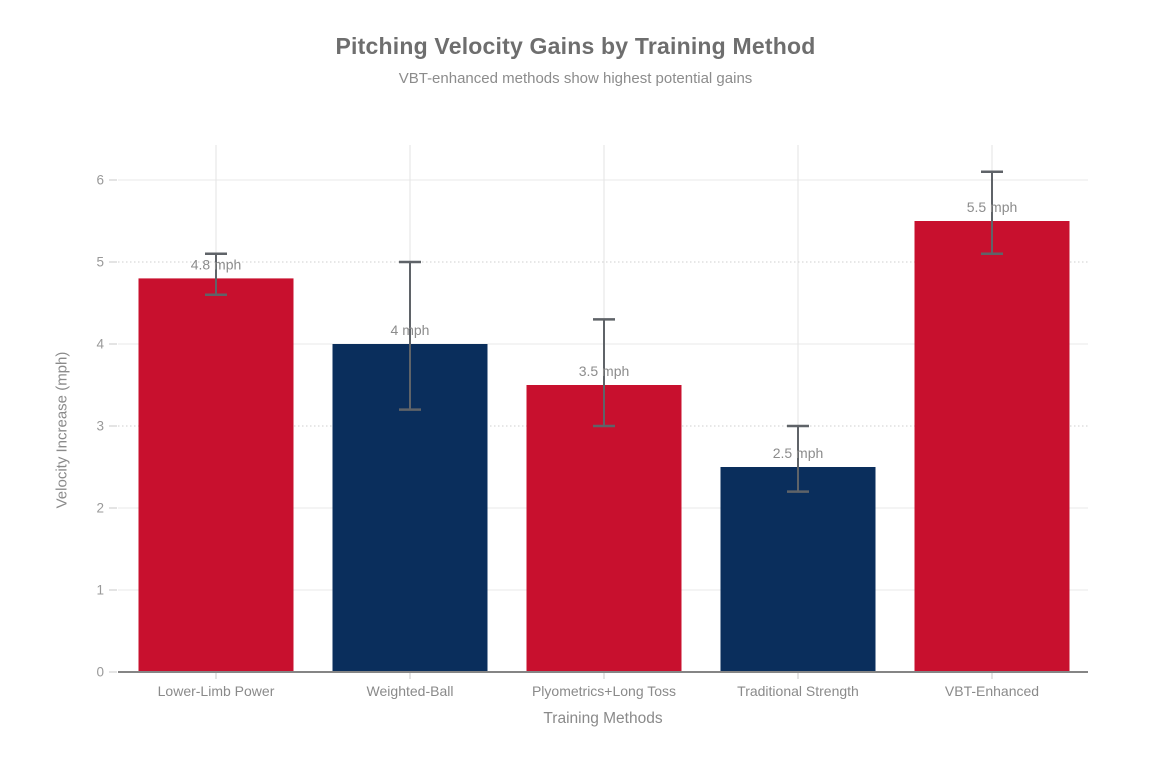 The image size is (1151, 761). Describe the element at coordinates (604, 371) in the screenshot. I see `value-label-plyometrics-long-toss: 3.5 mph` at that location.